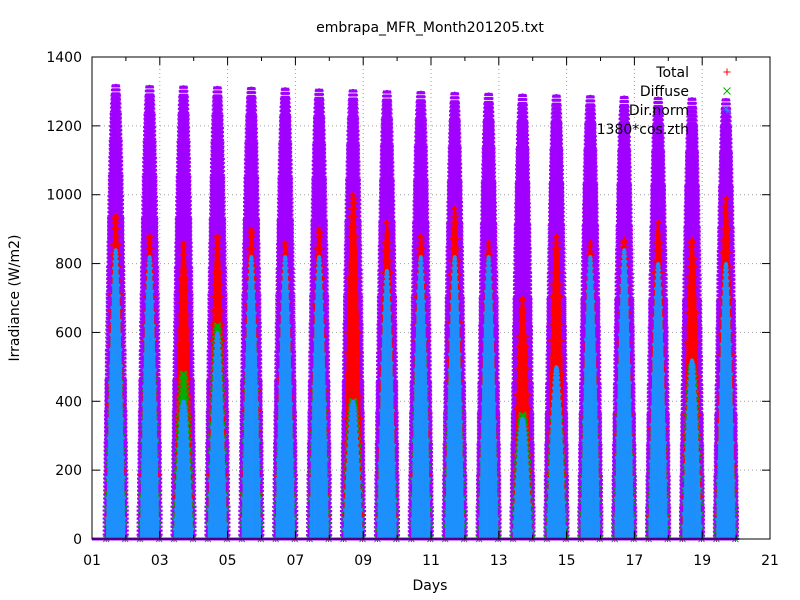 The image size is (800, 600). Describe the element at coordinates (567, 561) in the screenshot. I see `x-tick-label: 15` at that location.